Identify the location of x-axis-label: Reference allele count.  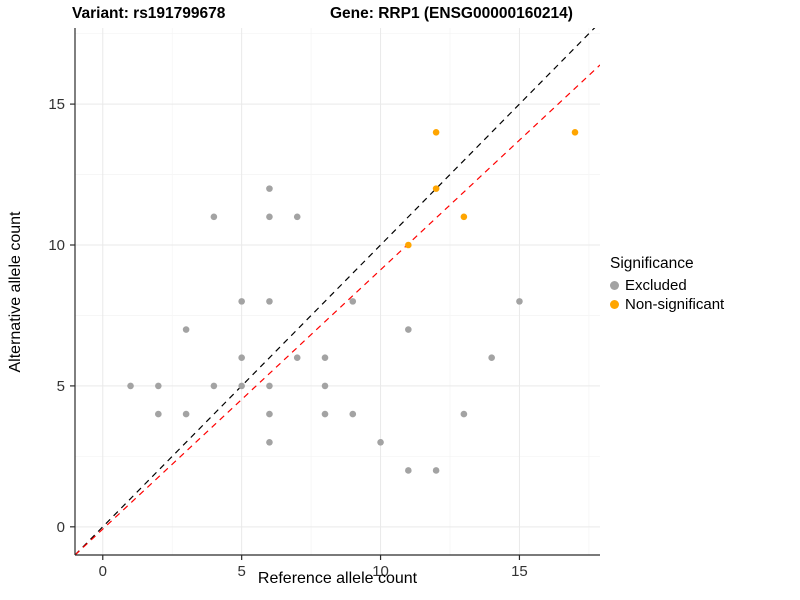
(337, 578).